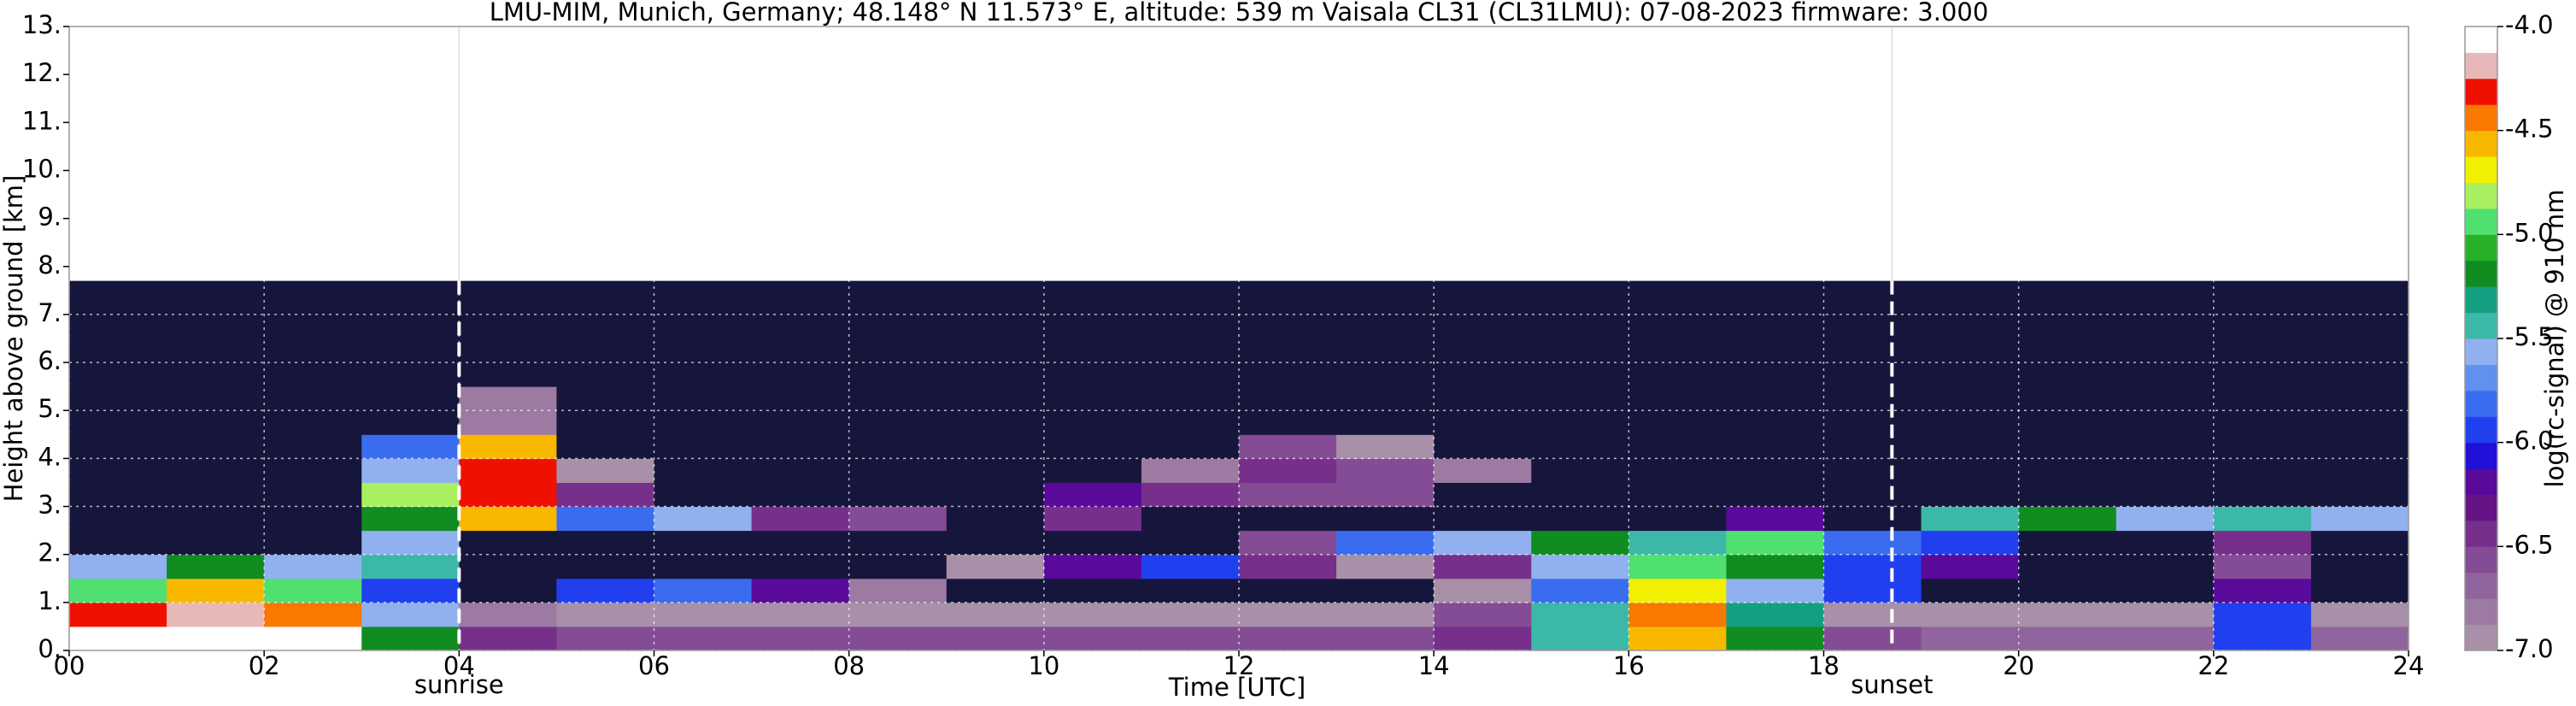 The width and height of the screenshot is (2576, 706). I want to click on x-tick-label: 14, so click(1434, 665).